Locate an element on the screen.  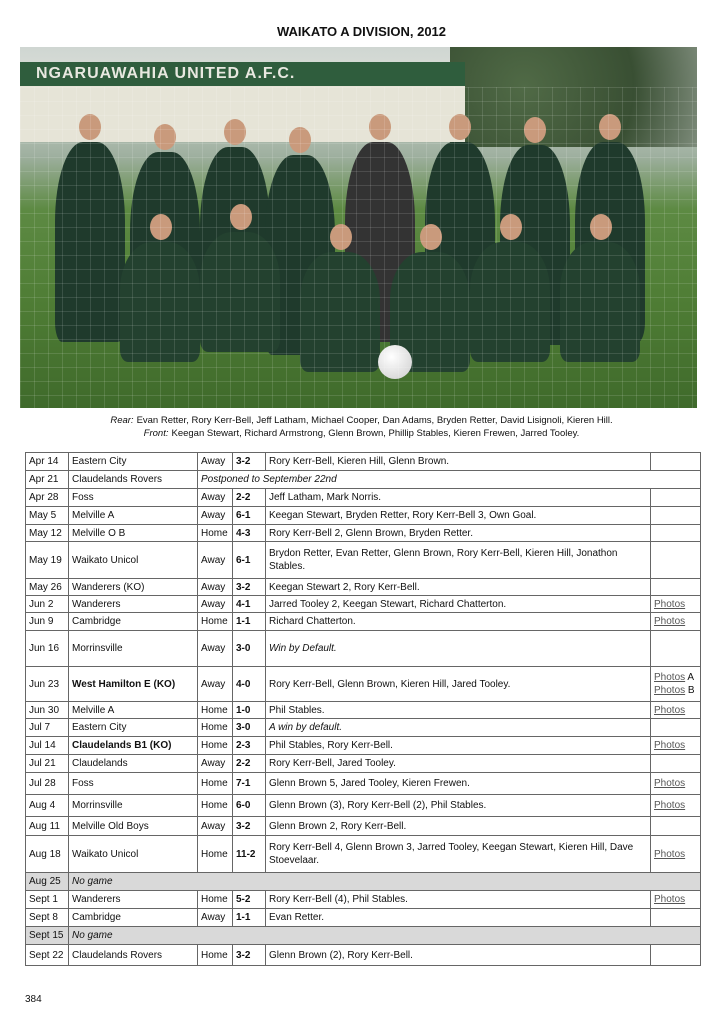
match-date: May 12 is located at coordinates (47, 533).